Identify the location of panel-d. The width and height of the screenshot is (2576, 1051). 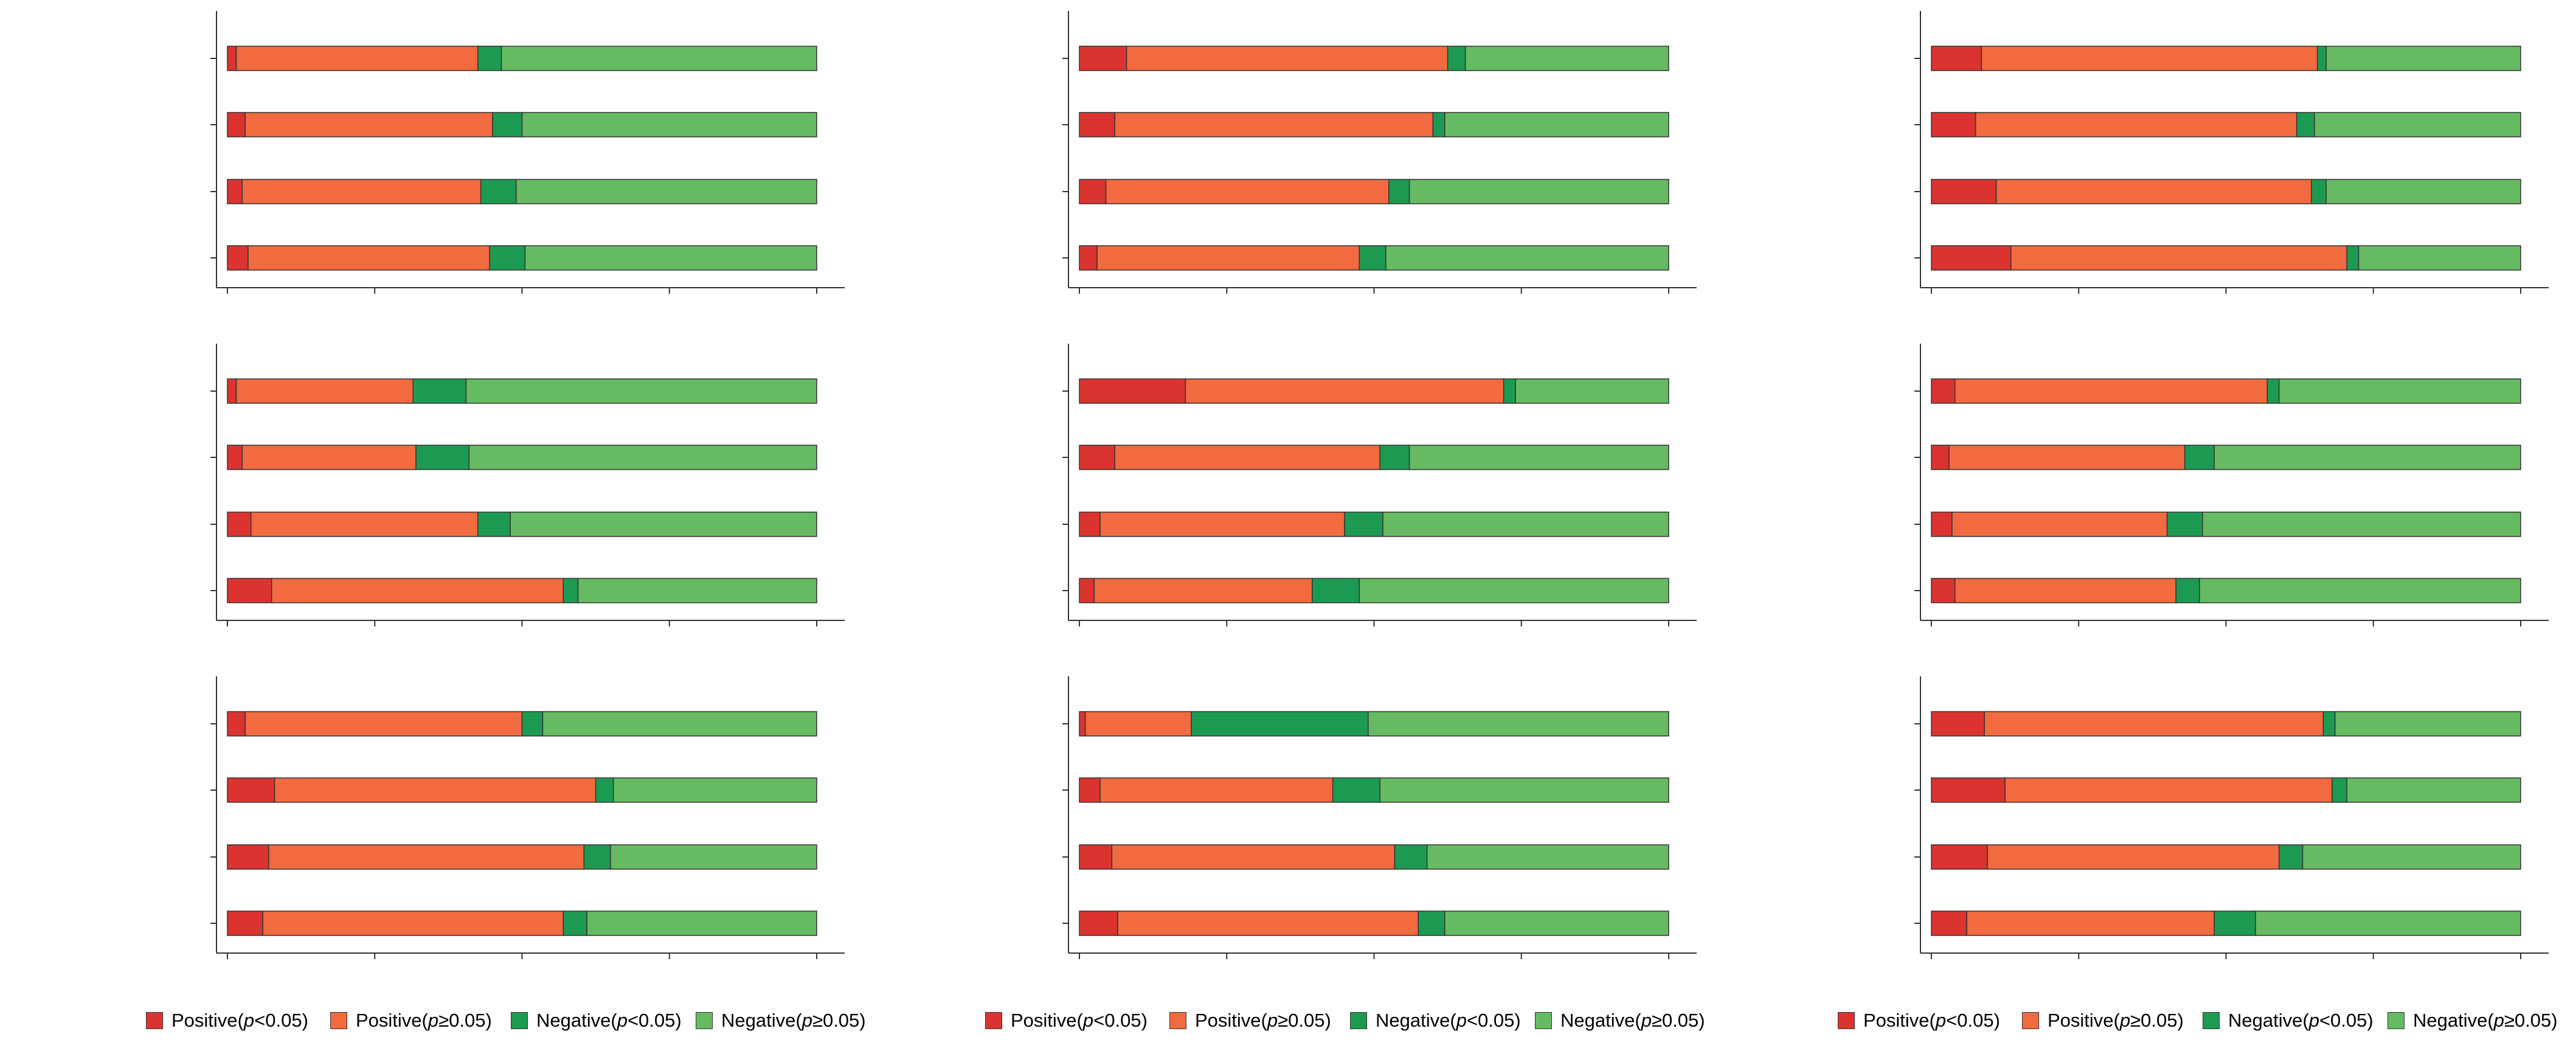
(527, 485).